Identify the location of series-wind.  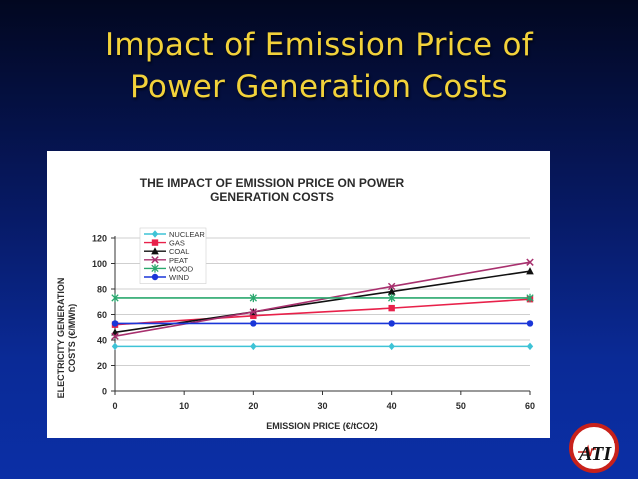
(322, 323).